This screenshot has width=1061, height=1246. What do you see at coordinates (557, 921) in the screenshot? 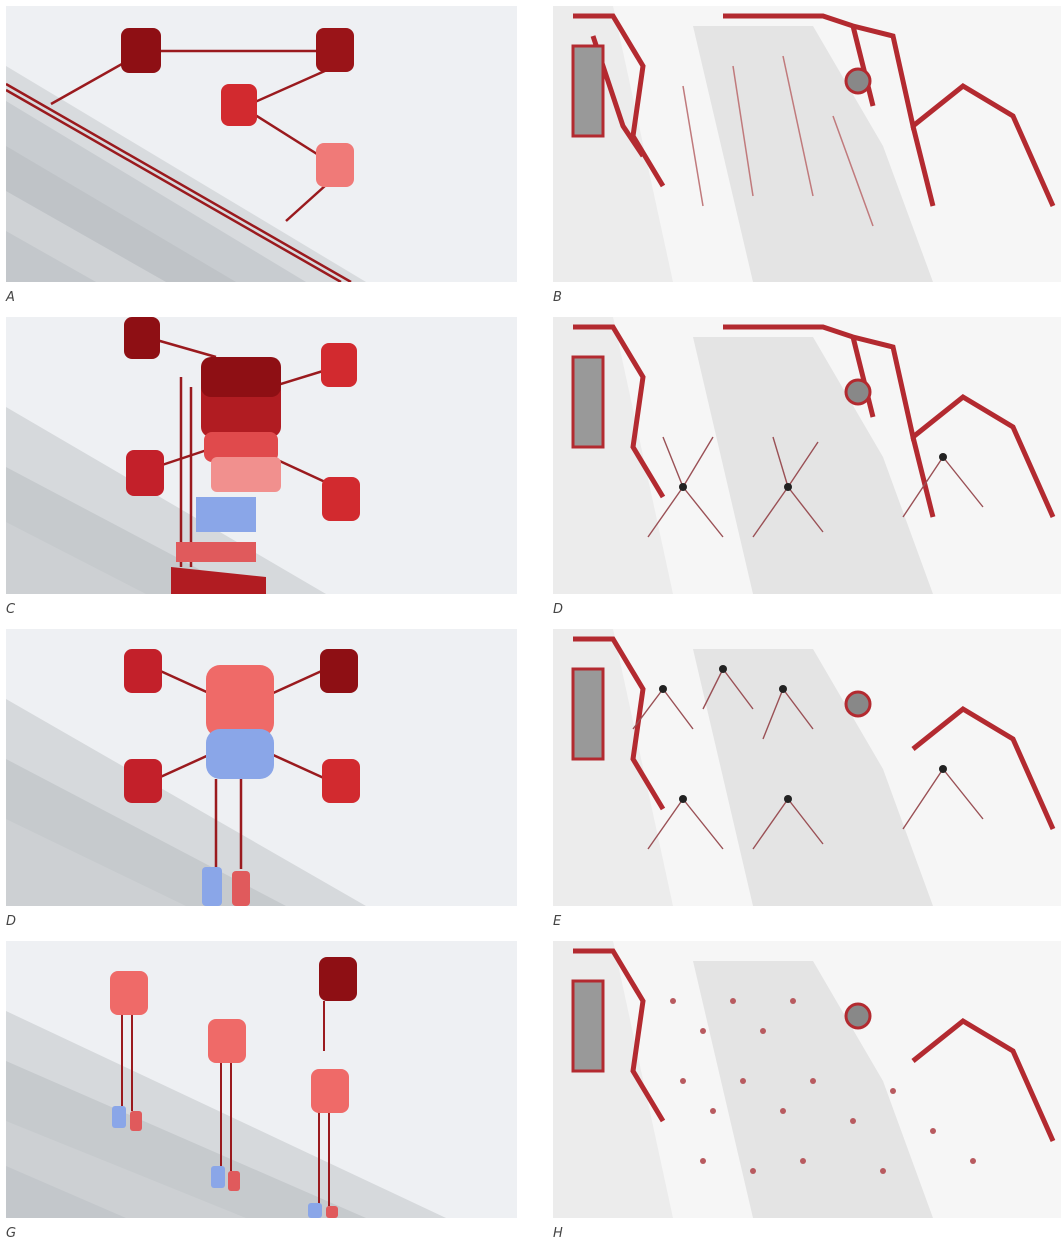
I see `caption-e: E` at bounding box center [557, 921].